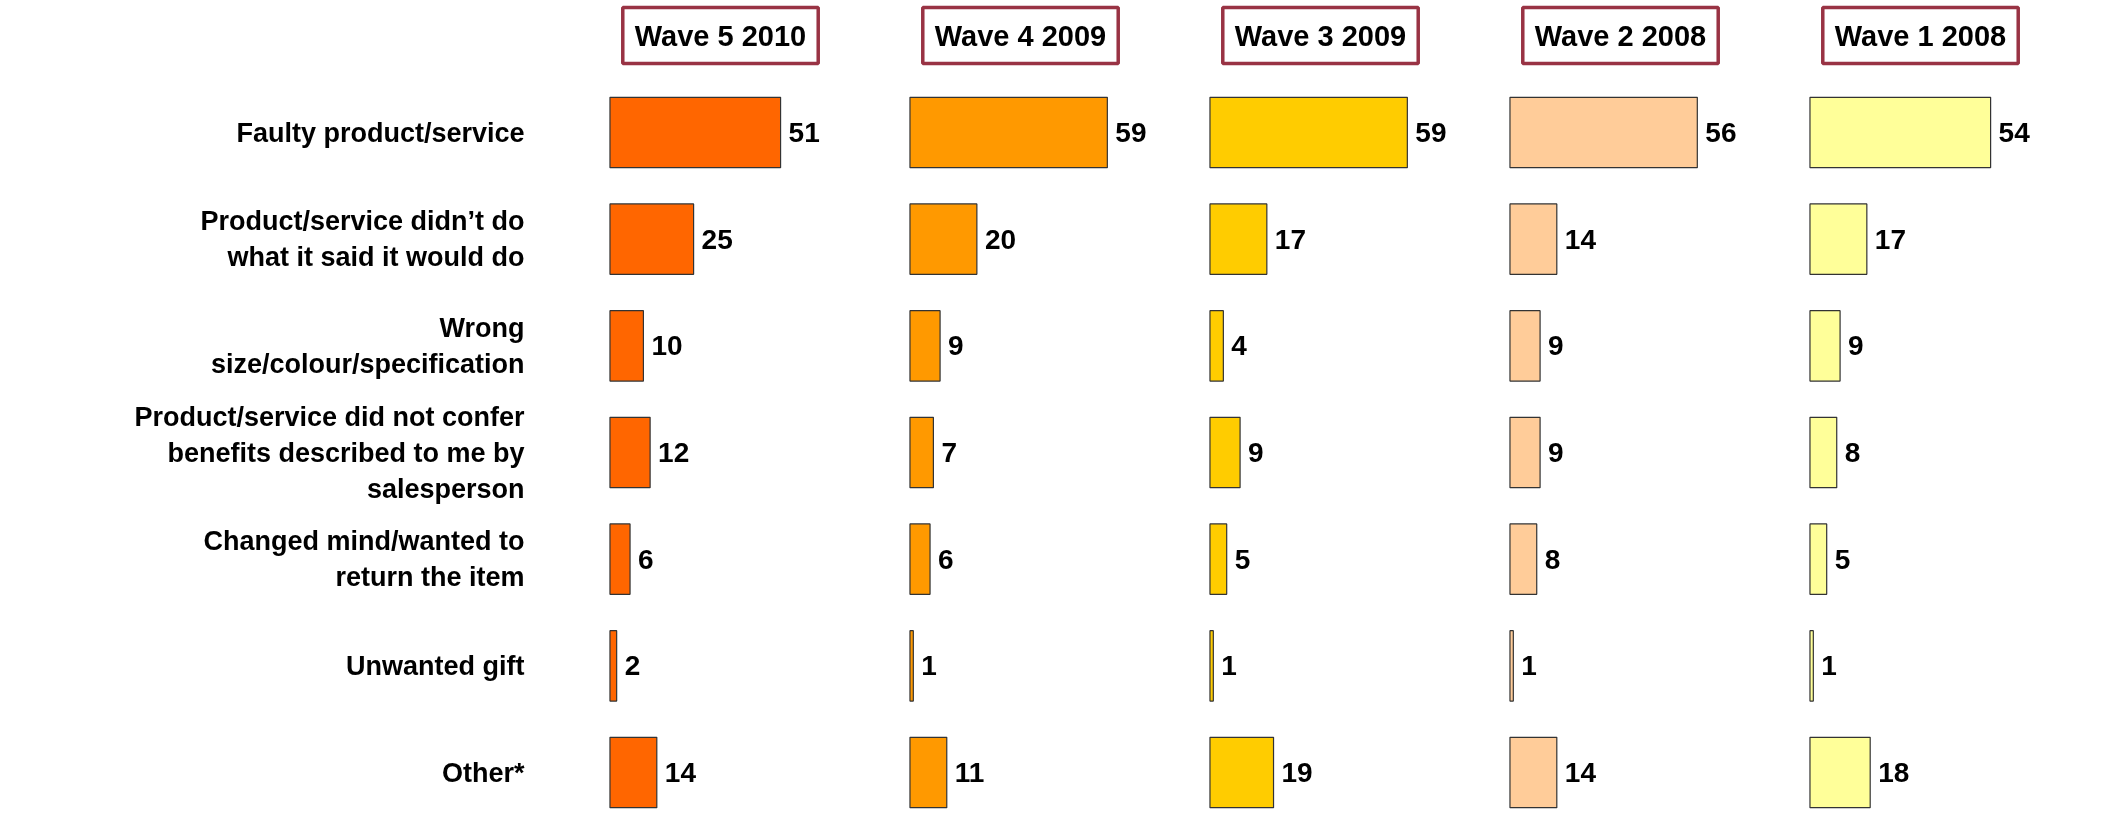  I want to click on data-label: 20, so click(1000, 239).